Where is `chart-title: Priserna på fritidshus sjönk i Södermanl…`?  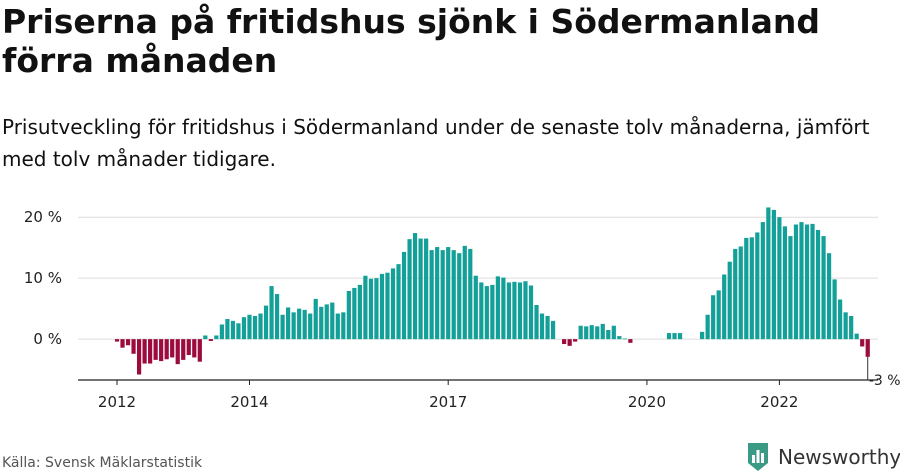 chart-title: Priserna på fritidshus sjönk i Södermanl… is located at coordinates (411, 41).